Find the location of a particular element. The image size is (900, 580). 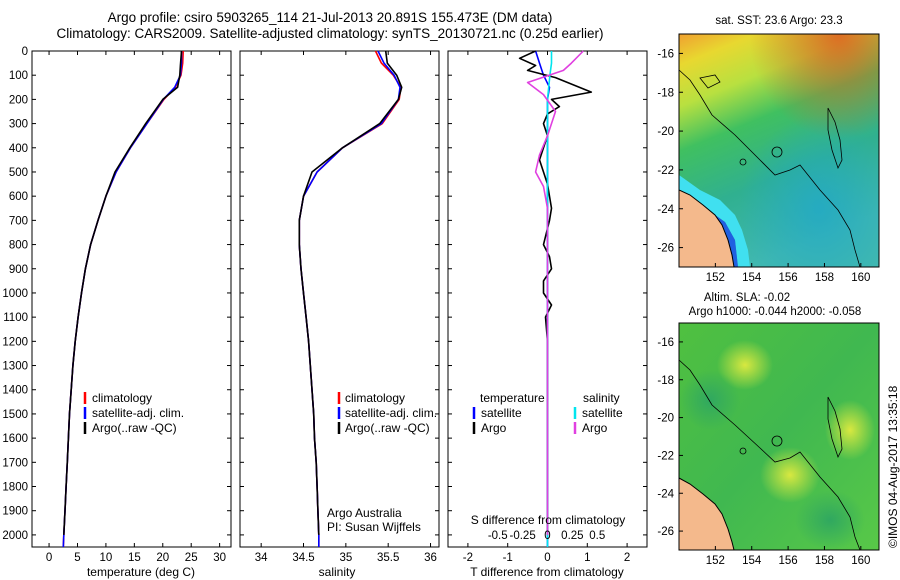

y-tick-label: 900 is located at coordinates (18, 270).